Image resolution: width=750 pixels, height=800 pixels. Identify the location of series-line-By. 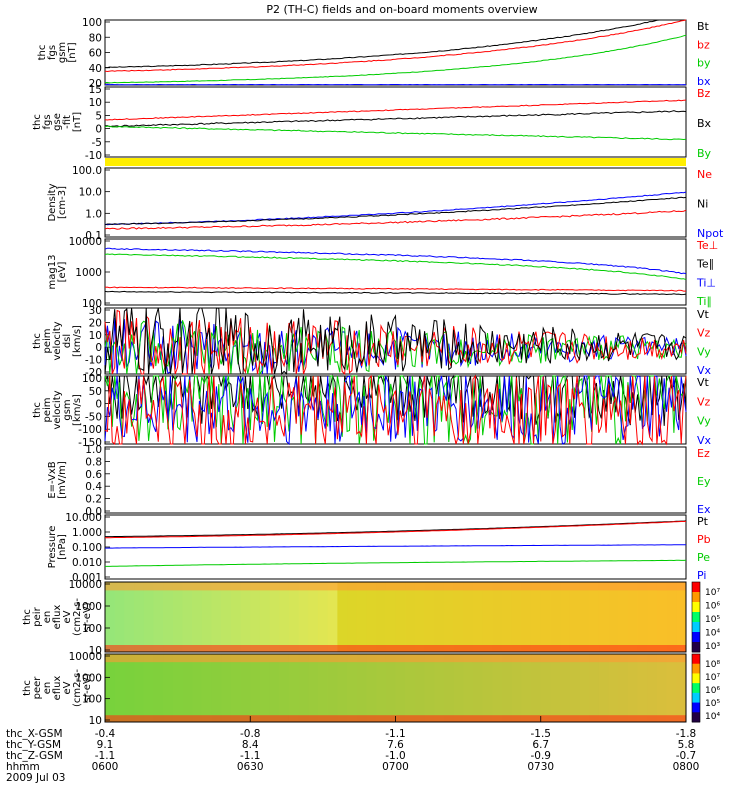
(395, 133).